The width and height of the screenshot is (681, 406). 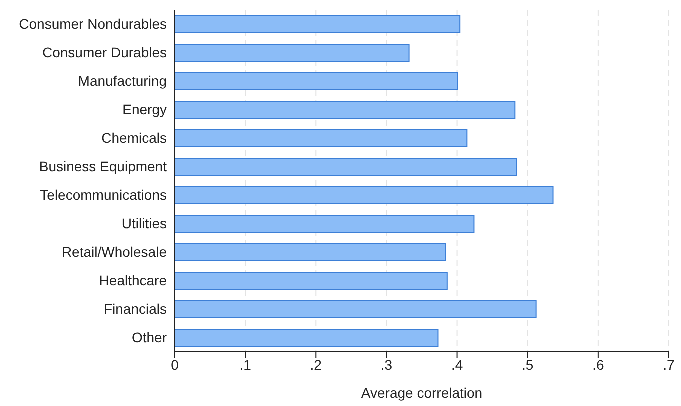 What do you see at coordinates (104, 52) in the screenshot?
I see `y-tick-label: Consumer Durables` at bounding box center [104, 52].